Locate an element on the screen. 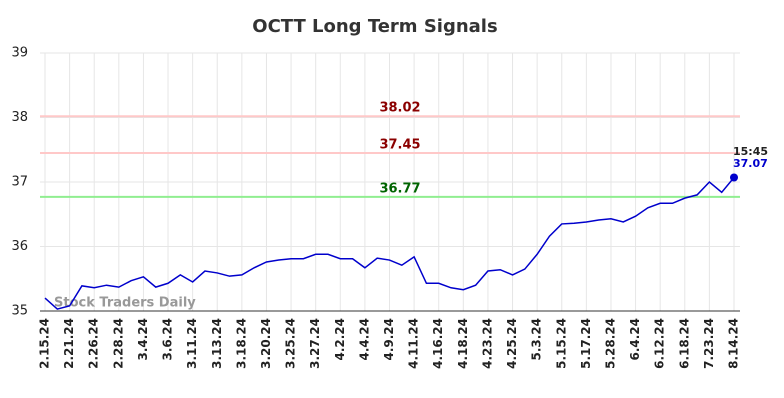 Image resolution: width=784 pixels, height=398 pixels. level-label: 38.02 is located at coordinates (399, 108).